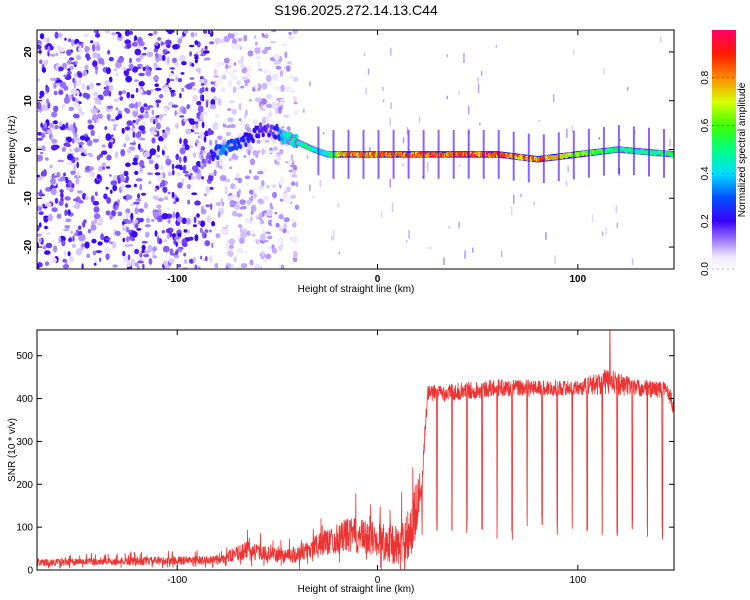 This screenshot has width=750, height=600. Describe the element at coordinates (742, 149) in the screenshot. I see `colorbar-label: Normalized spectral amplitude` at that location.